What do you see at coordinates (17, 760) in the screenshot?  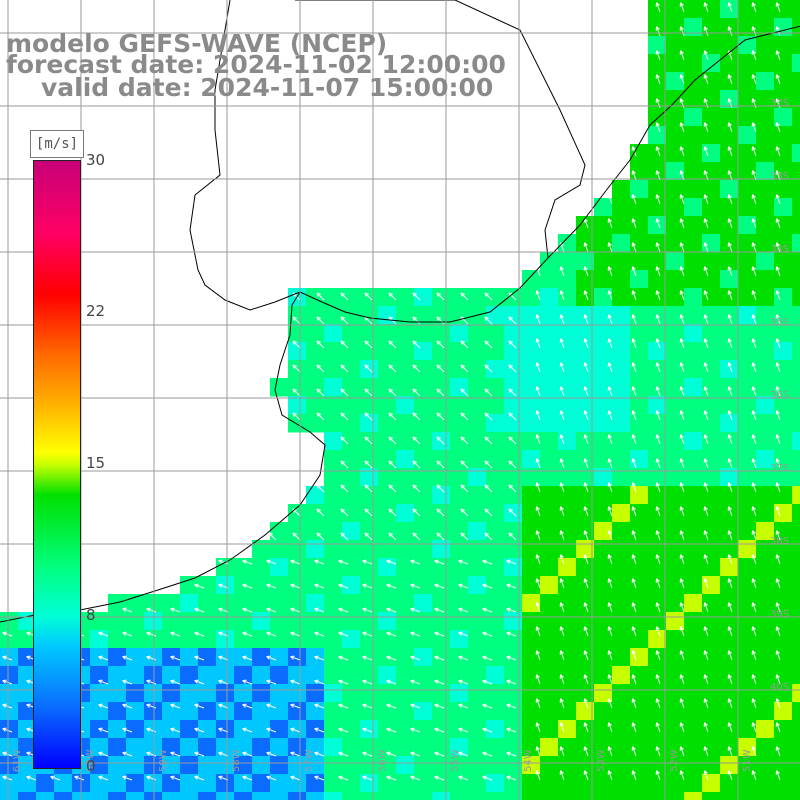 I see `longitude-label: 61W` at bounding box center [17, 760].